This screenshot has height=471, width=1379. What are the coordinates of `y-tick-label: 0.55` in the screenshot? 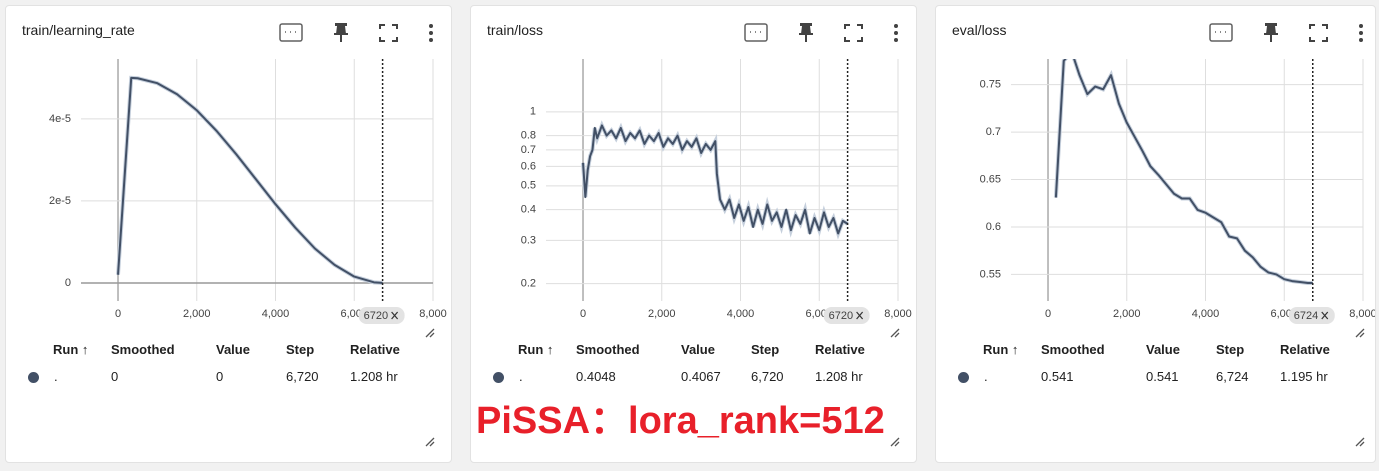 It's located at (990, 274).